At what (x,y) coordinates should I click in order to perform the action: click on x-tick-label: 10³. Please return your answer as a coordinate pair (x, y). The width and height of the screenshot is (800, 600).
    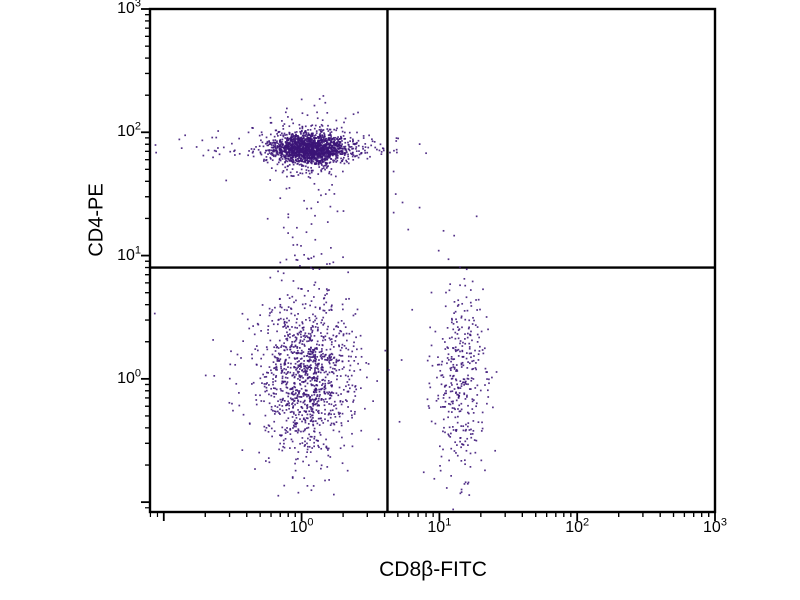
    Looking at the image, I should click on (715, 526).